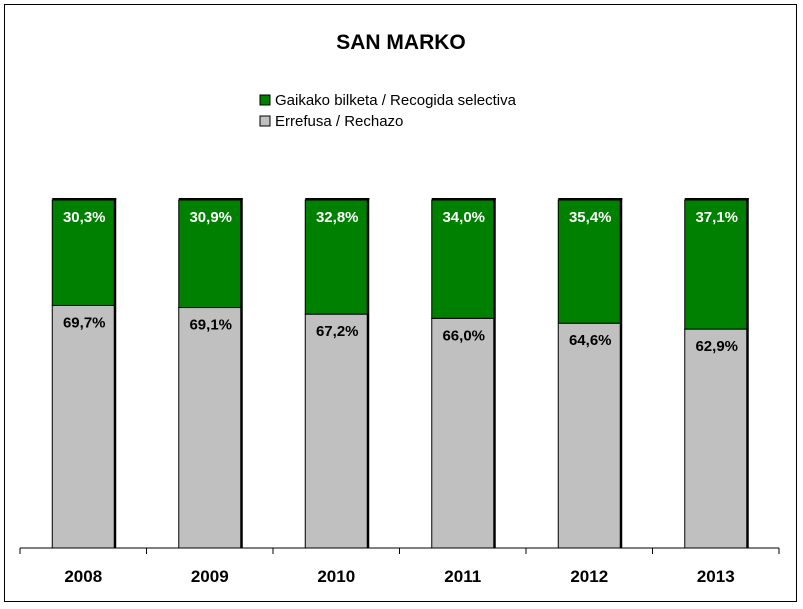 The image size is (803, 609). Describe the element at coordinates (210, 325) in the screenshot. I see `data-label-rechazo: 69,1%` at that location.